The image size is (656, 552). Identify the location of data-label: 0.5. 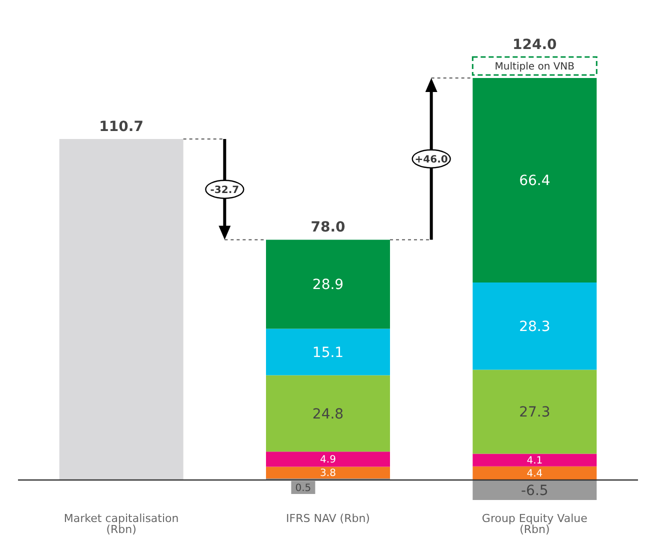
(303, 488).